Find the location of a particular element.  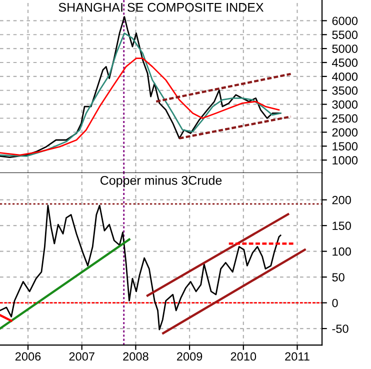

y-tick-label: 2500 is located at coordinates (345, 118).